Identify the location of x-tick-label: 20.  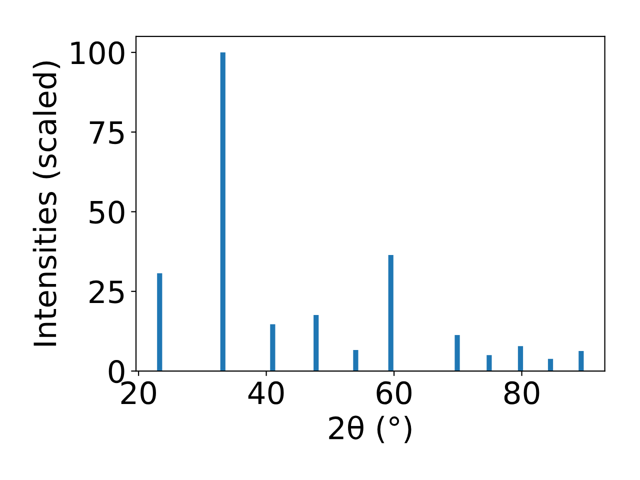
(138, 392).